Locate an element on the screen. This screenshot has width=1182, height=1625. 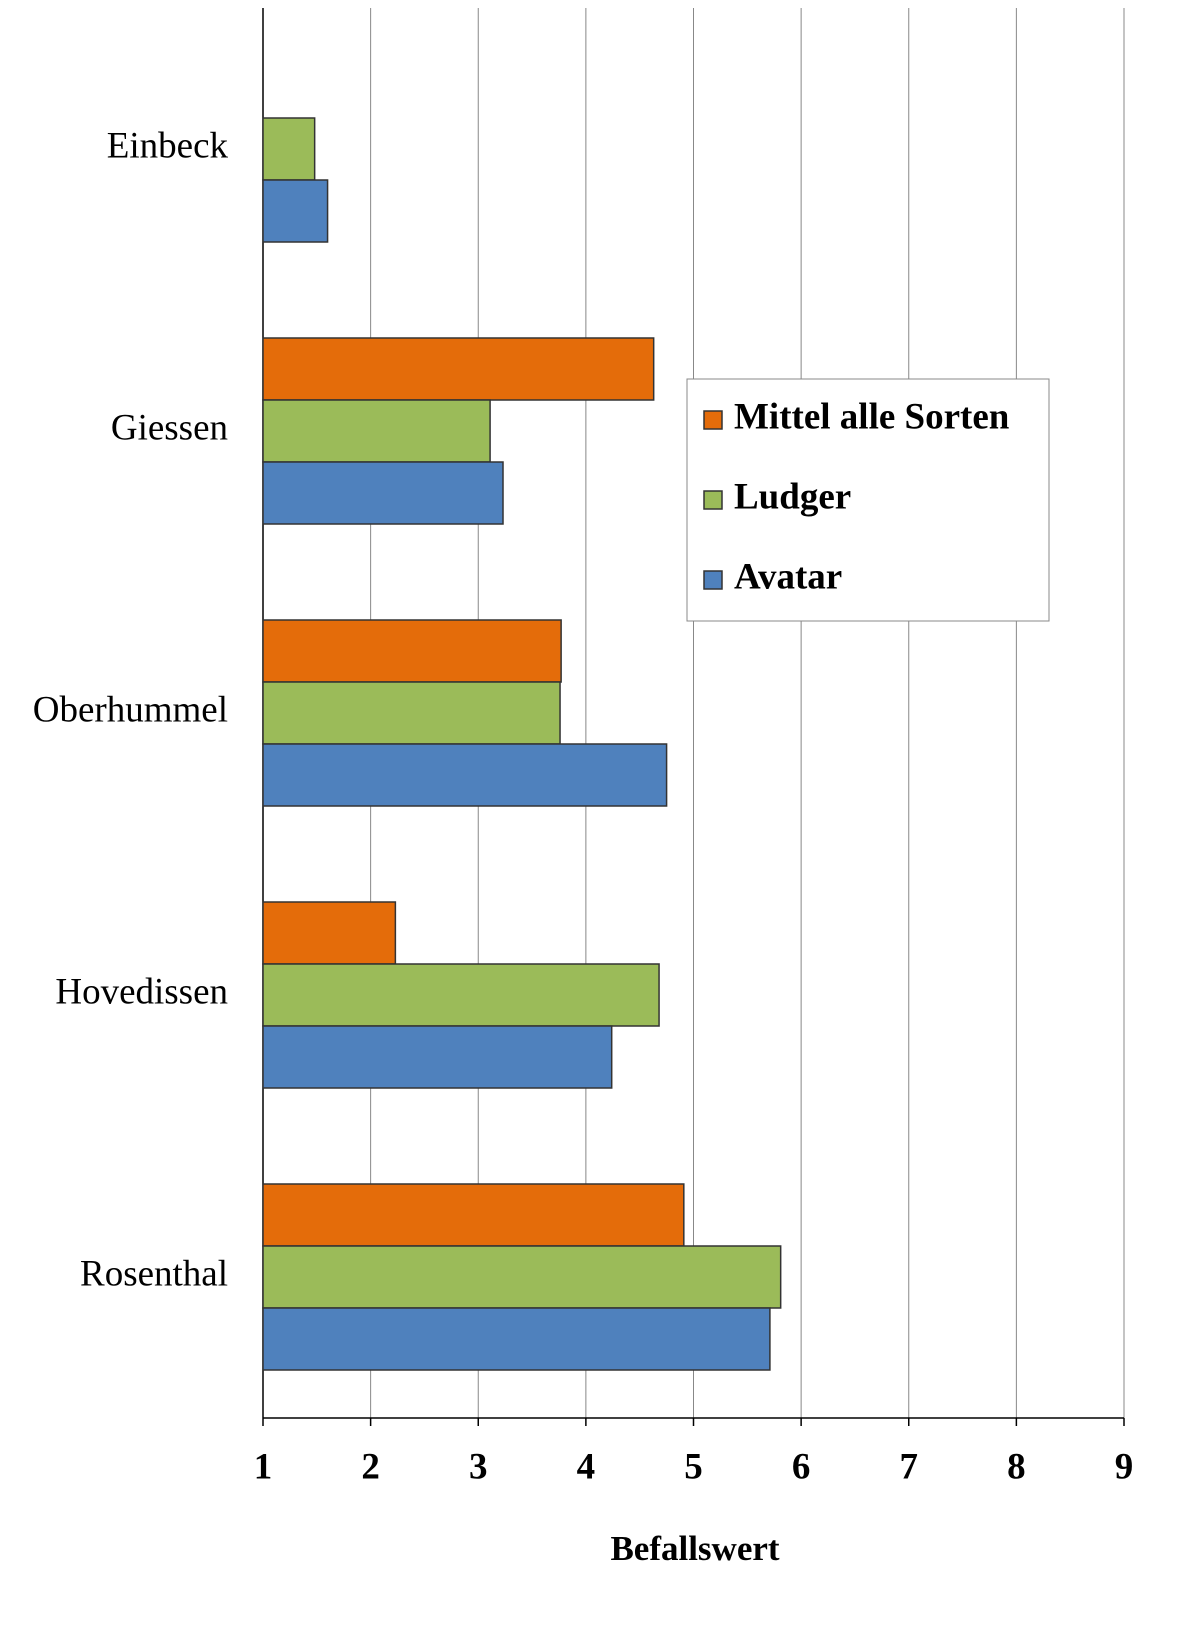
y-tick-label: Oberhummel is located at coordinates (130, 709).